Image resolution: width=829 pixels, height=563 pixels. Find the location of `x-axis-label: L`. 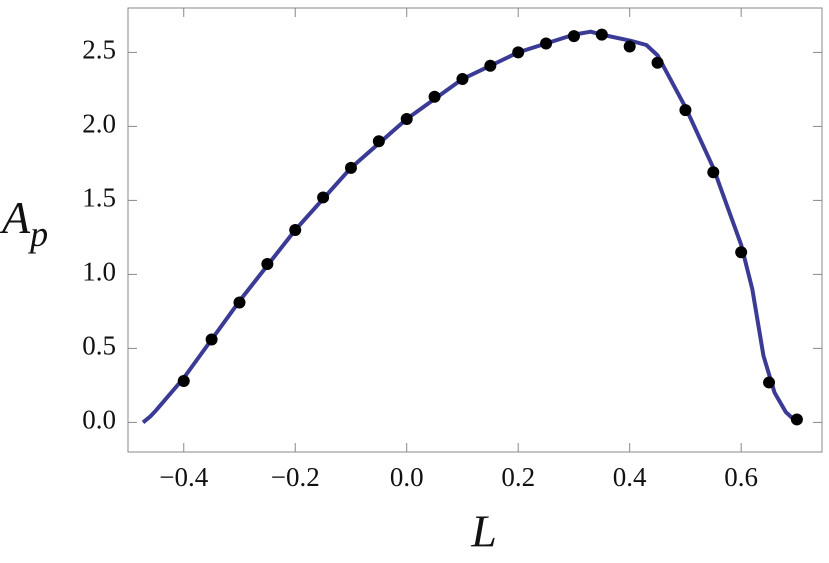

x-axis-label: L is located at coordinates (483, 531).